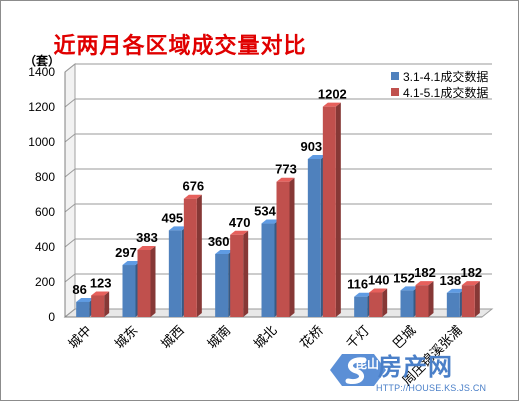  I want to click on legend-item-series-2: 4.1-5.1成交数据, so click(439, 92).